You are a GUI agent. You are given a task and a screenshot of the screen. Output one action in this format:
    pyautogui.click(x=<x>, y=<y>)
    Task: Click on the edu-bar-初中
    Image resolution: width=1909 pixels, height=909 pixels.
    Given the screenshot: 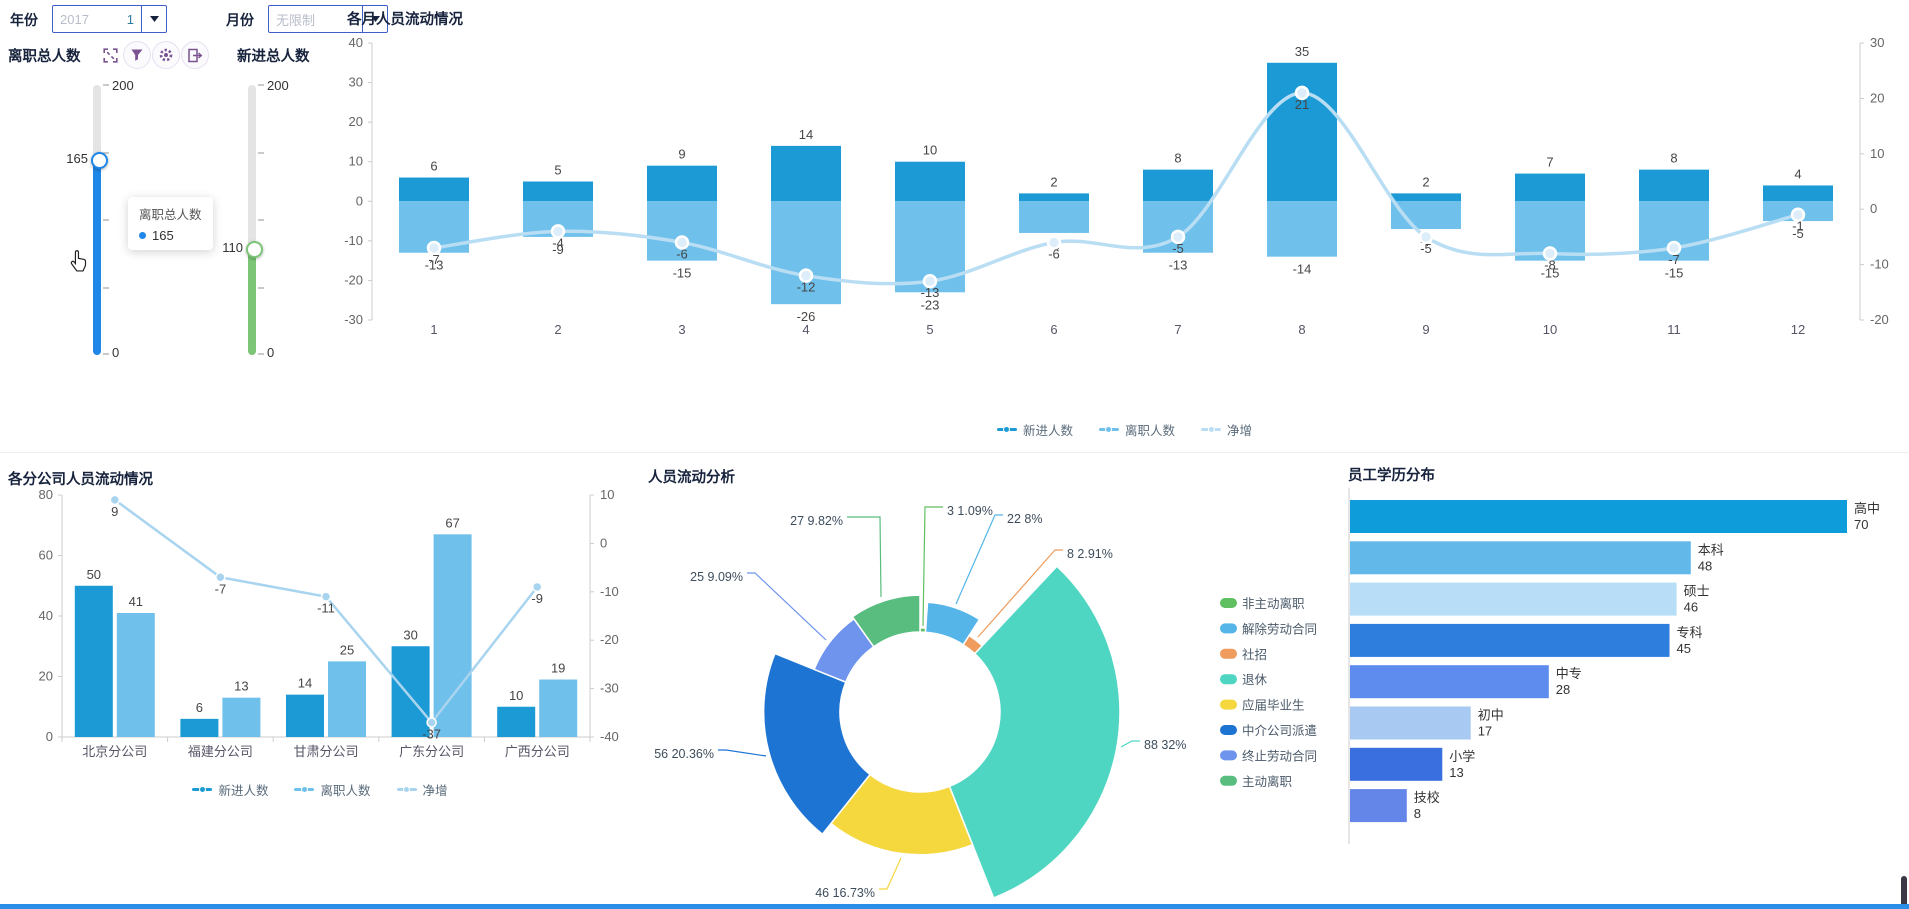 What is the action you would take?
    pyautogui.click(x=1410, y=723)
    